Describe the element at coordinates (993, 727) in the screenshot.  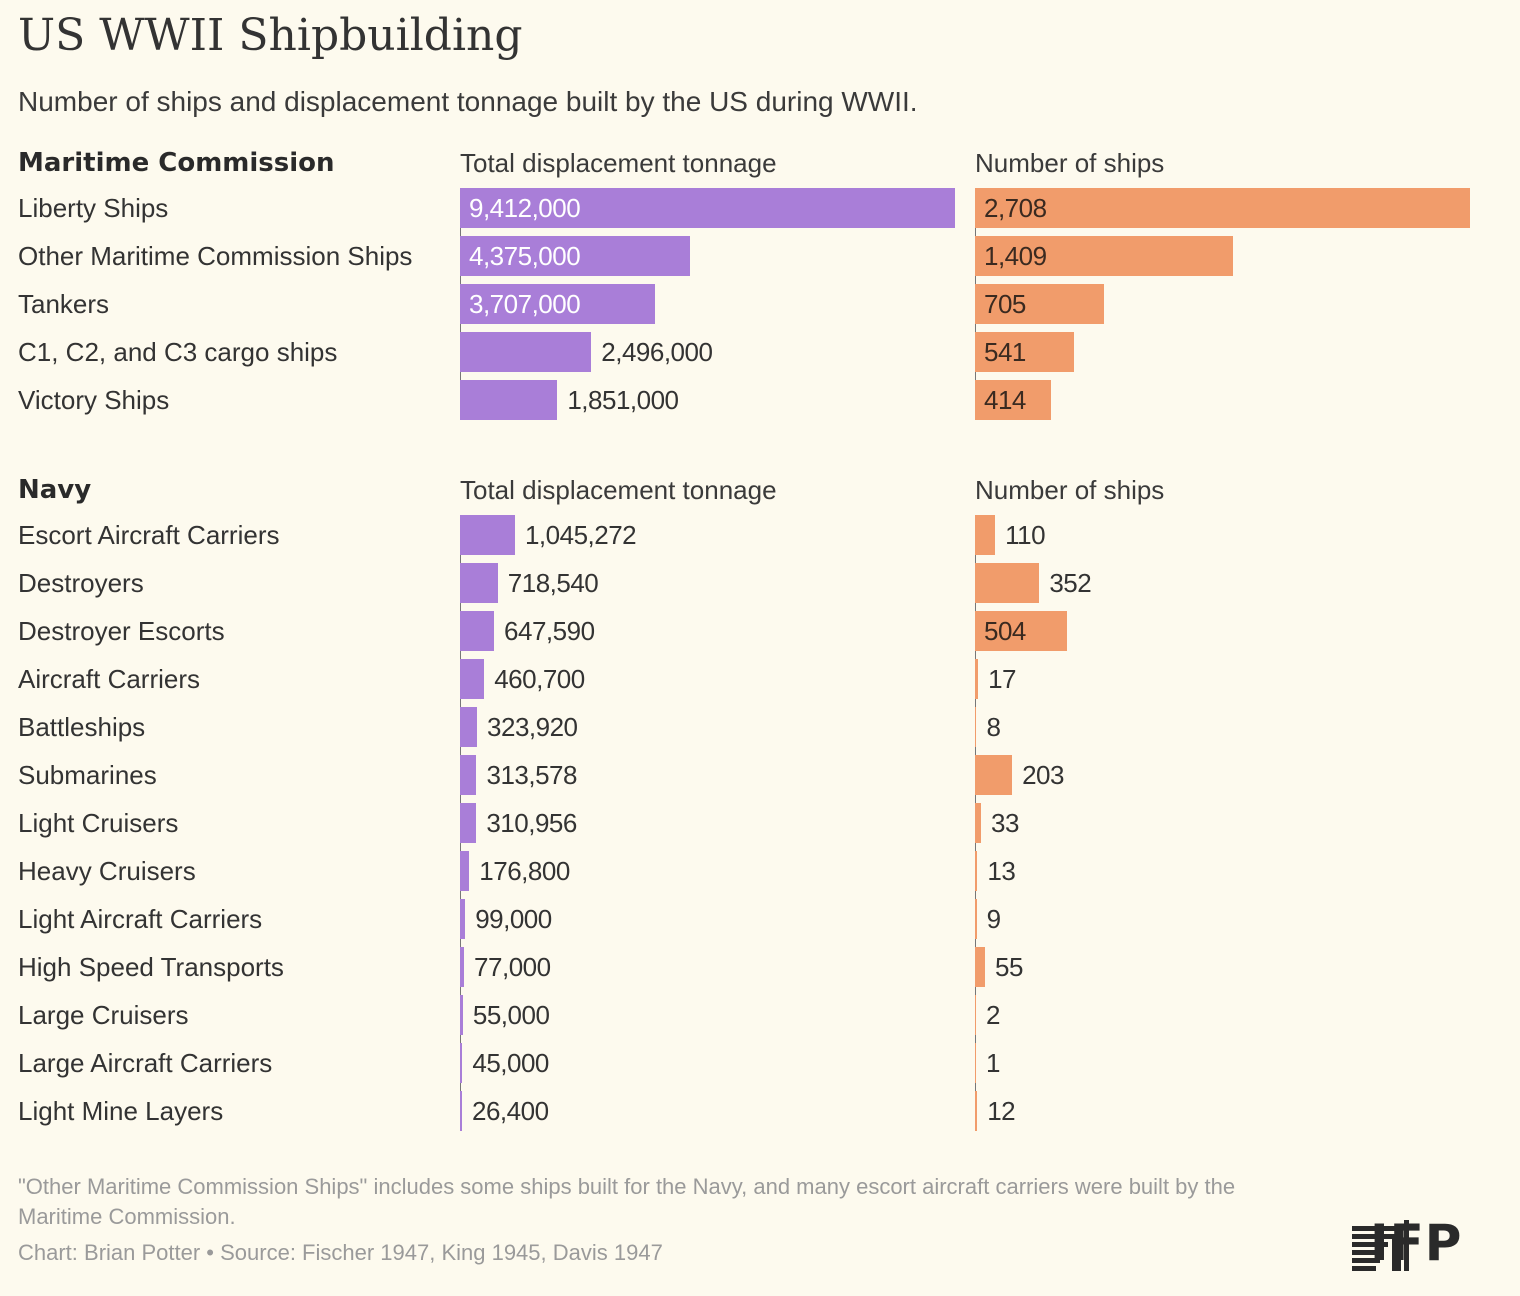
I see `navy-ships-value: 8` at that location.